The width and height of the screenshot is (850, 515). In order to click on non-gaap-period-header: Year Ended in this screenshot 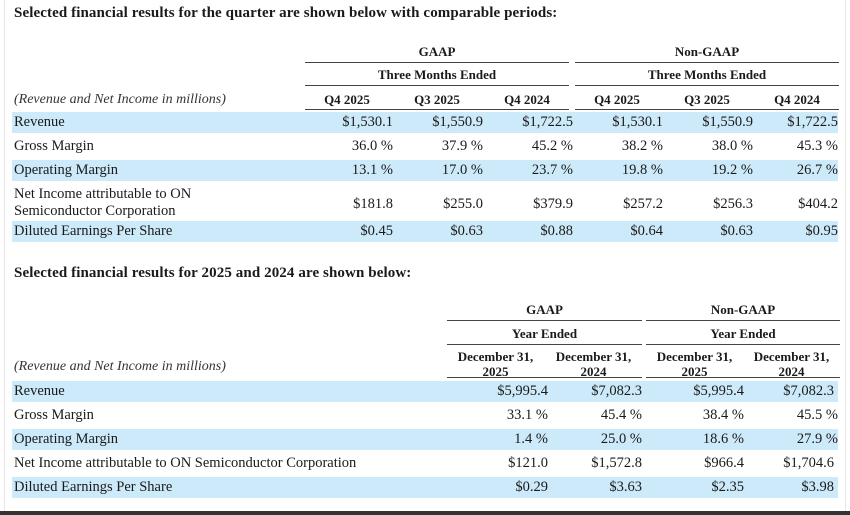, I will do `click(743, 333)`.